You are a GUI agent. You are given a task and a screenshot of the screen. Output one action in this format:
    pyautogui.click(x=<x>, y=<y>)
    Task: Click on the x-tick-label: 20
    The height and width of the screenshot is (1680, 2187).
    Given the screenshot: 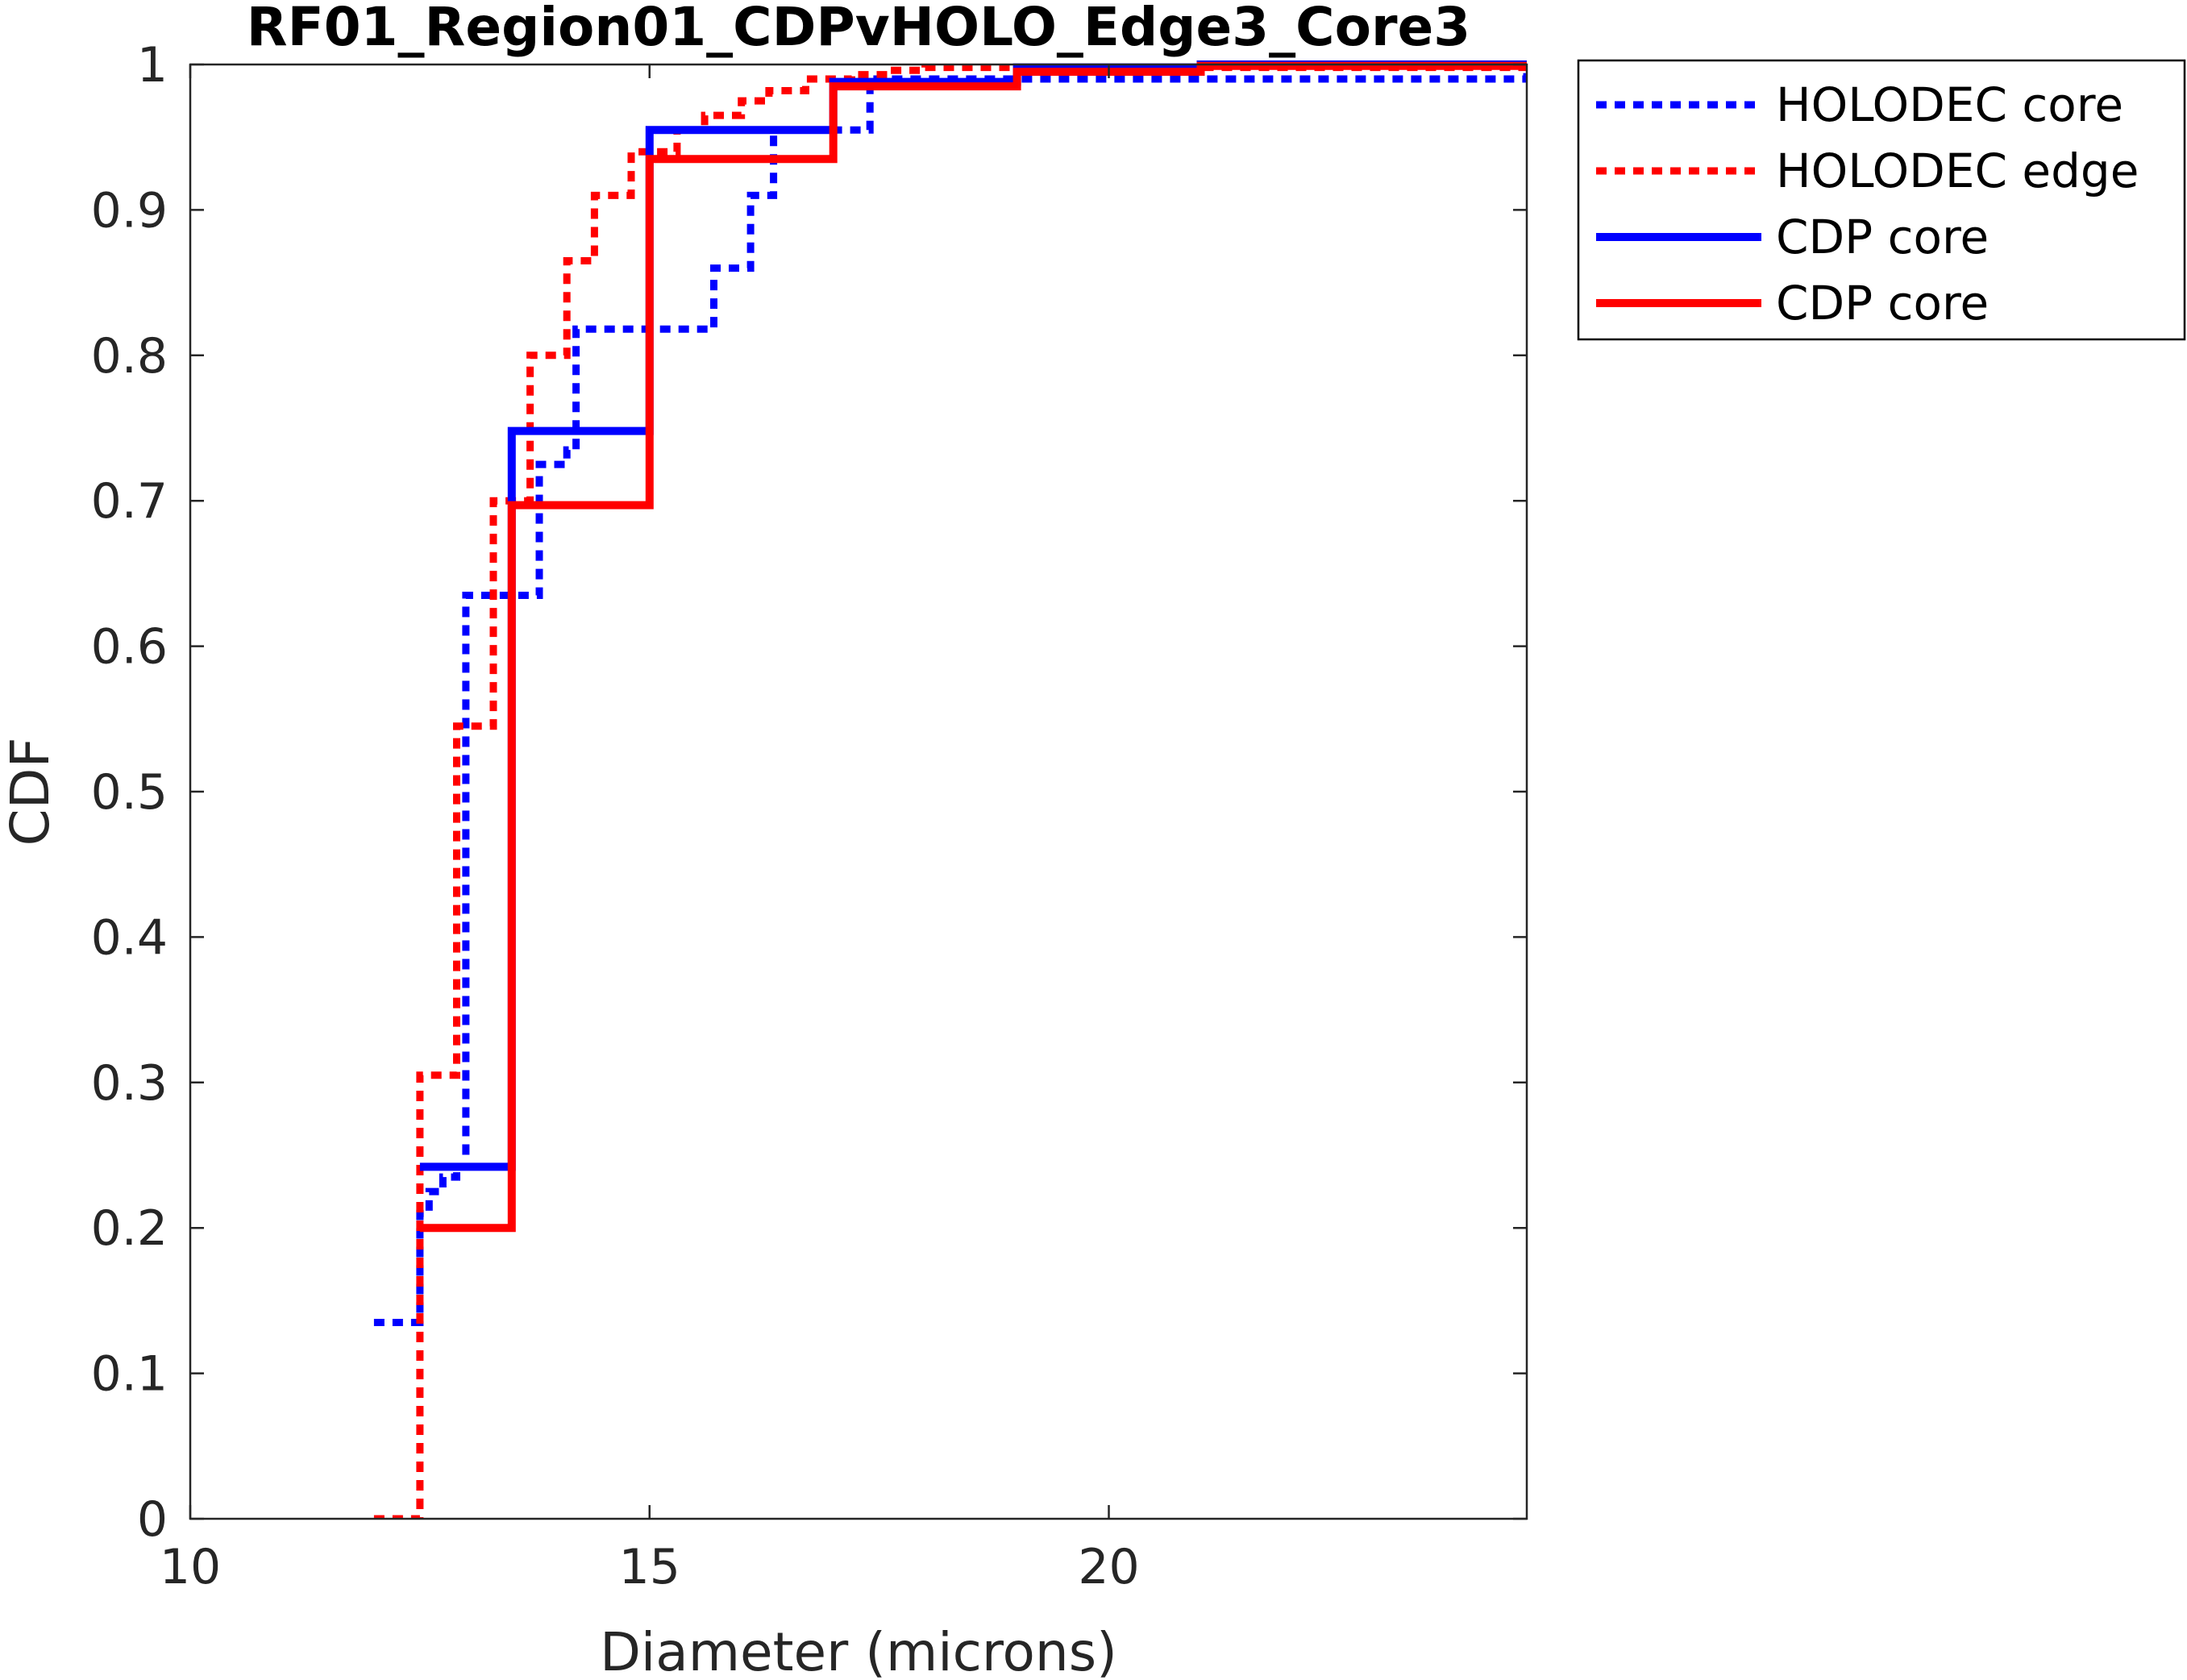 What is the action you would take?
    pyautogui.click(x=1108, y=1567)
    